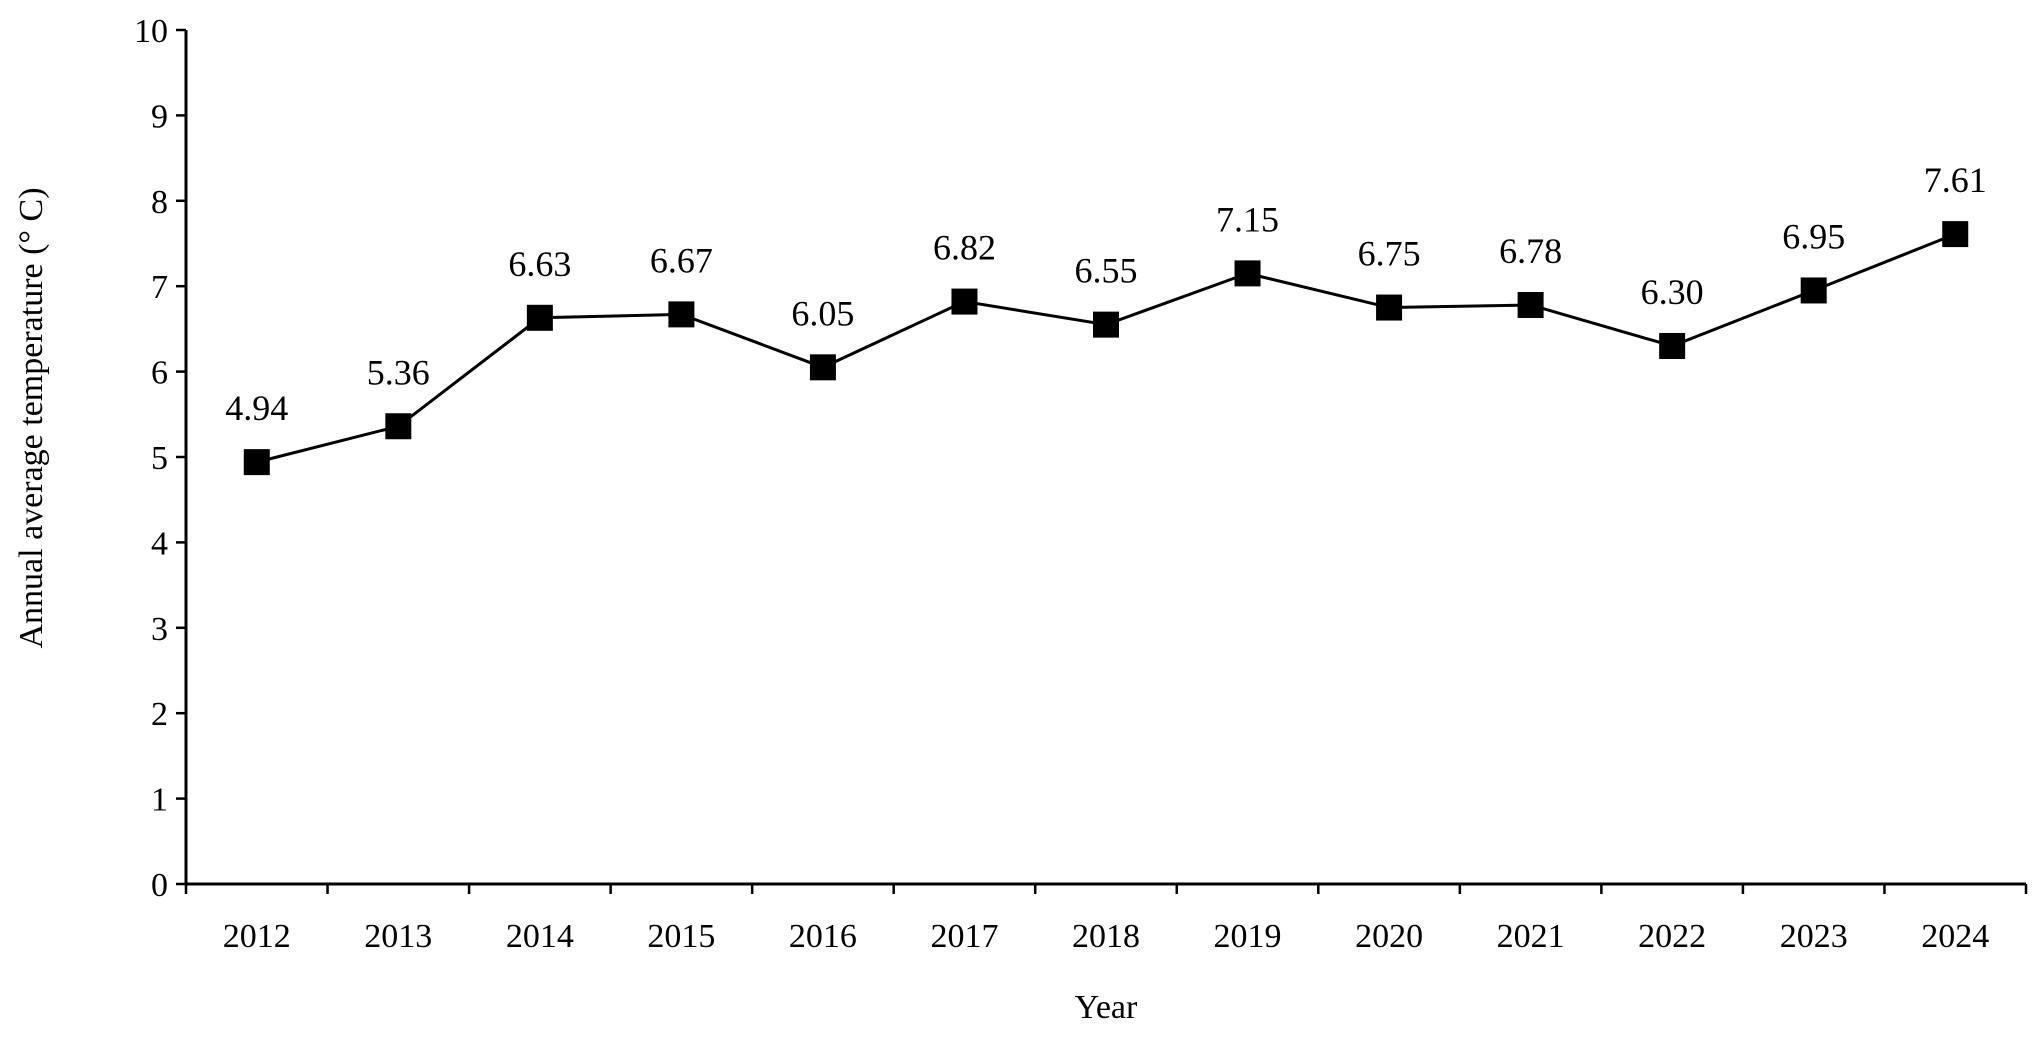 This screenshot has width=2043, height=1037. Describe the element at coordinates (539, 264) in the screenshot. I see `data-label: 6.63` at that location.